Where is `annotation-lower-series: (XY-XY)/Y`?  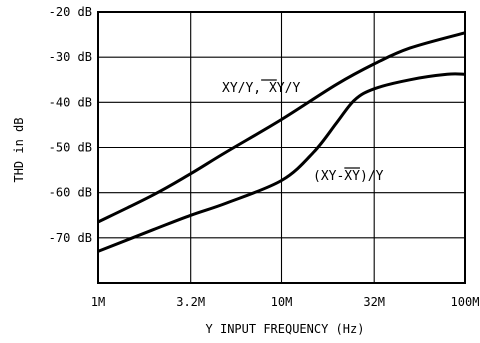 annotation-lower-series: (XY-XY)/Y is located at coordinates (348, 176).